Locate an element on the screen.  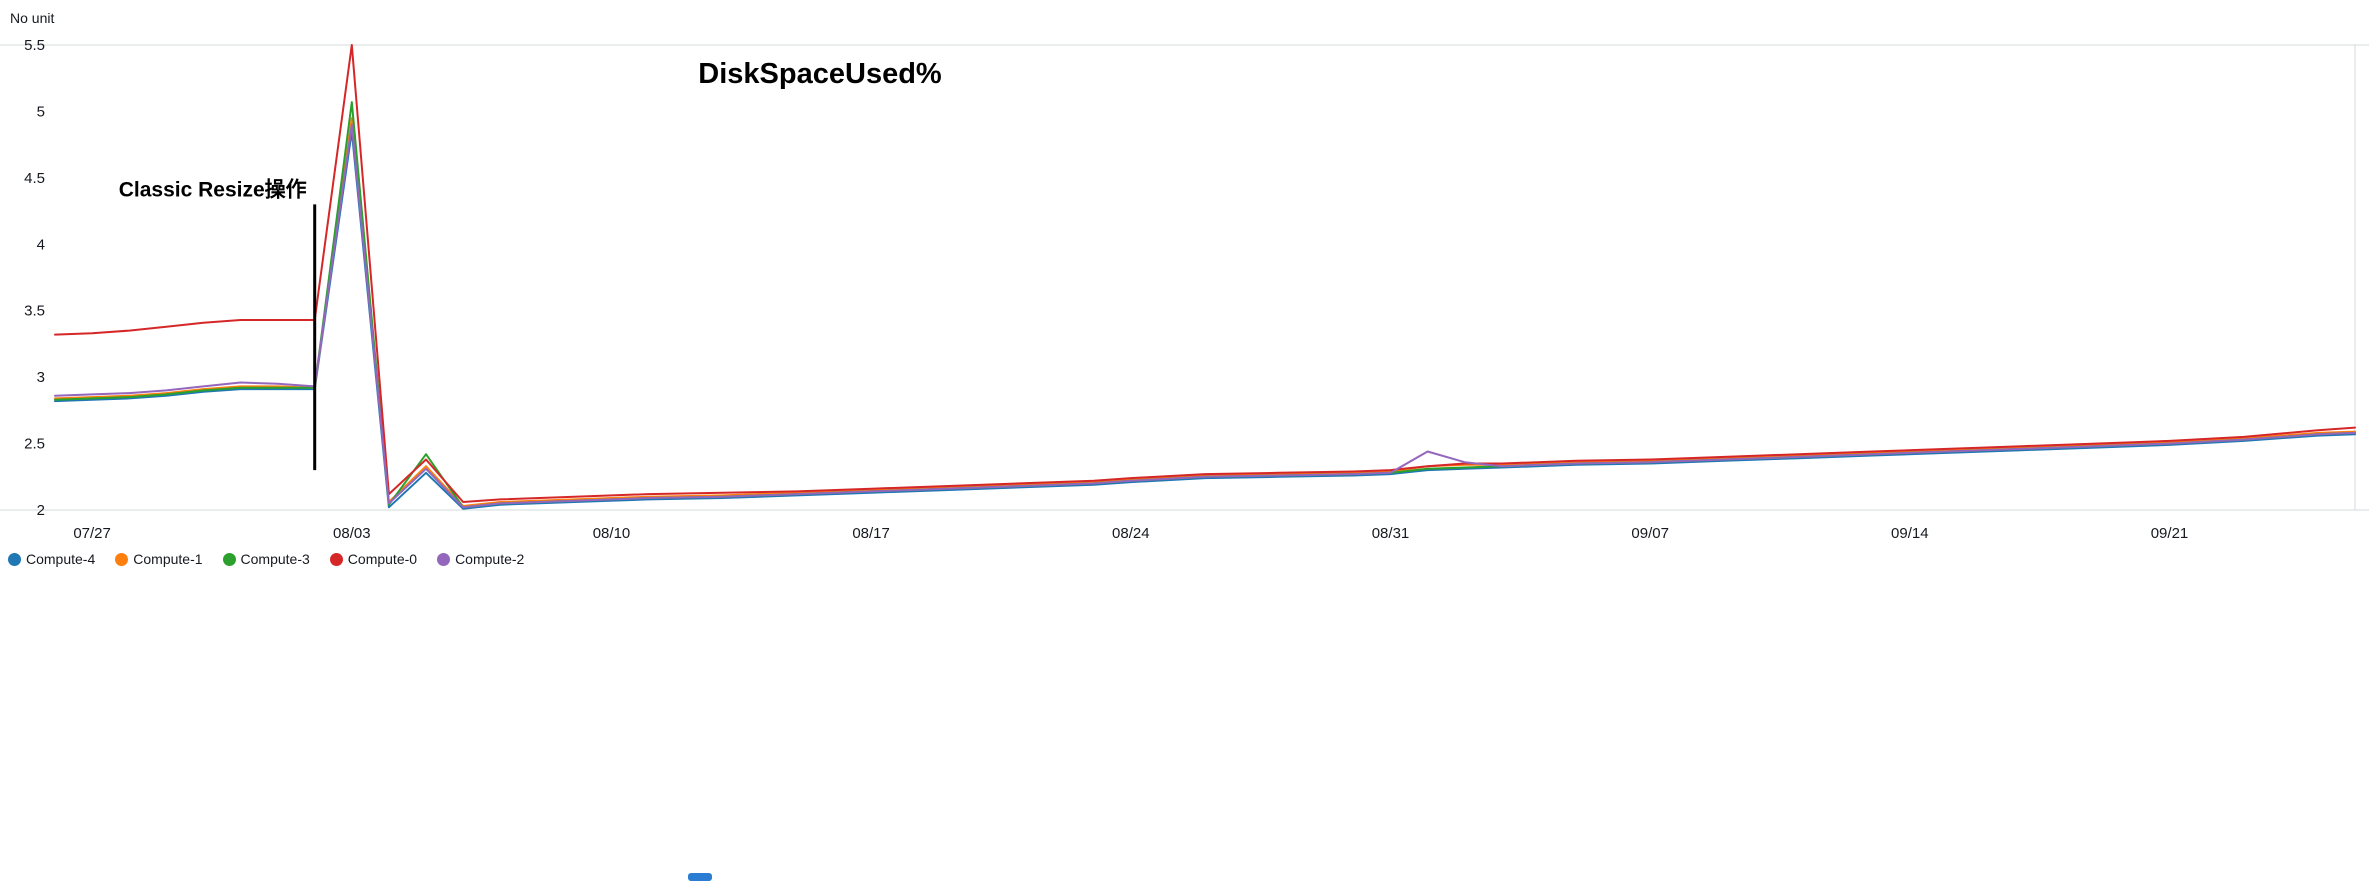
x-tick-label: 08/03 is located at coordinates (352, 533).